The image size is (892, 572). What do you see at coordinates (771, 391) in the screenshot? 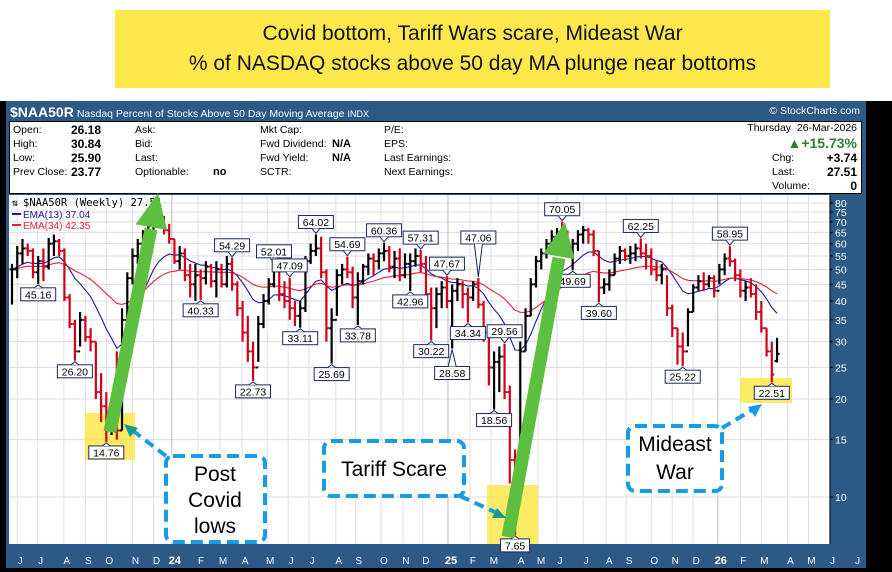
I see `value-label: 22.51` at bounding box center [771, 391].